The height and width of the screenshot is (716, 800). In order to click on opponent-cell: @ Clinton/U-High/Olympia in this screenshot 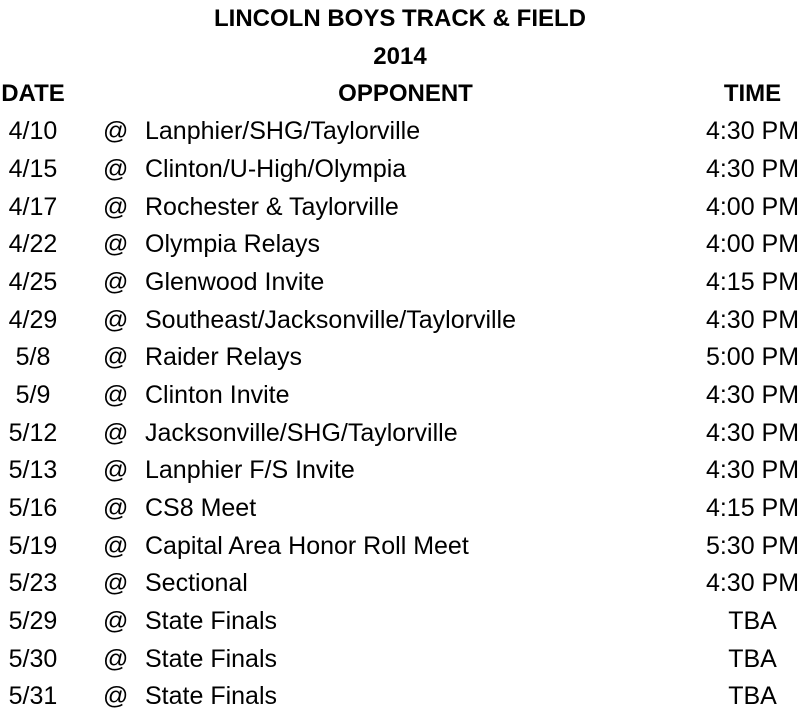, I will do `click(385, 169)`.